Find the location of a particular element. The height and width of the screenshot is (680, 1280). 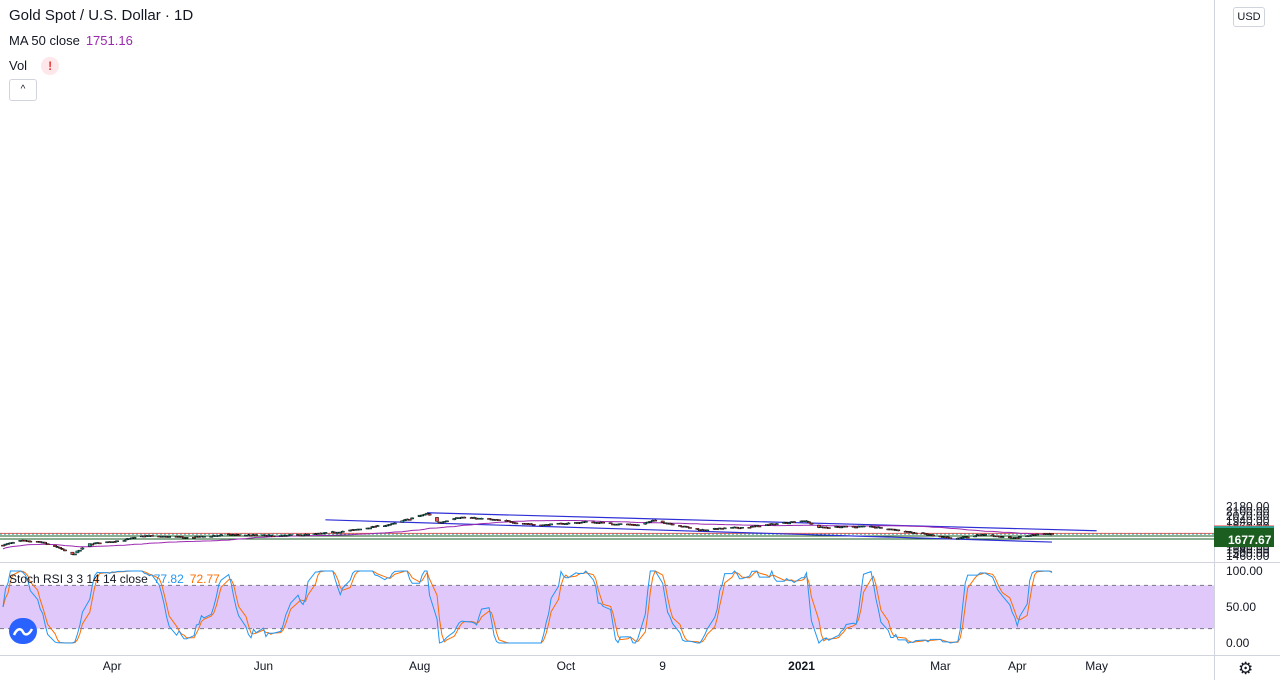

settings-gear-icon: ⚙ is located at coordinates (1246, 668).